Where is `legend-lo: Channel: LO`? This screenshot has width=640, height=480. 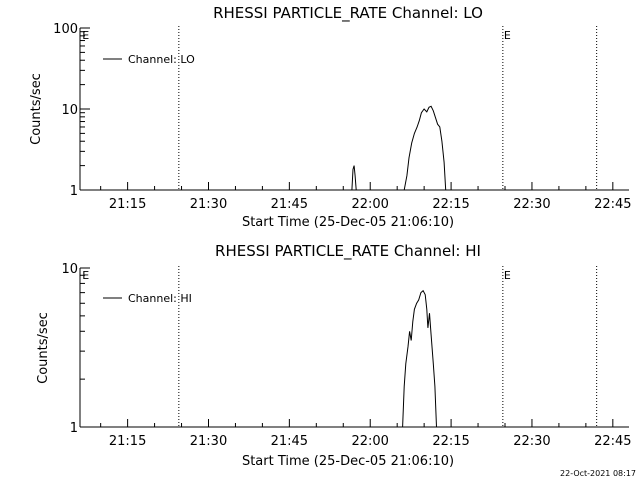 legend-lo: Channel: LO is located at coordinates (149, 59).